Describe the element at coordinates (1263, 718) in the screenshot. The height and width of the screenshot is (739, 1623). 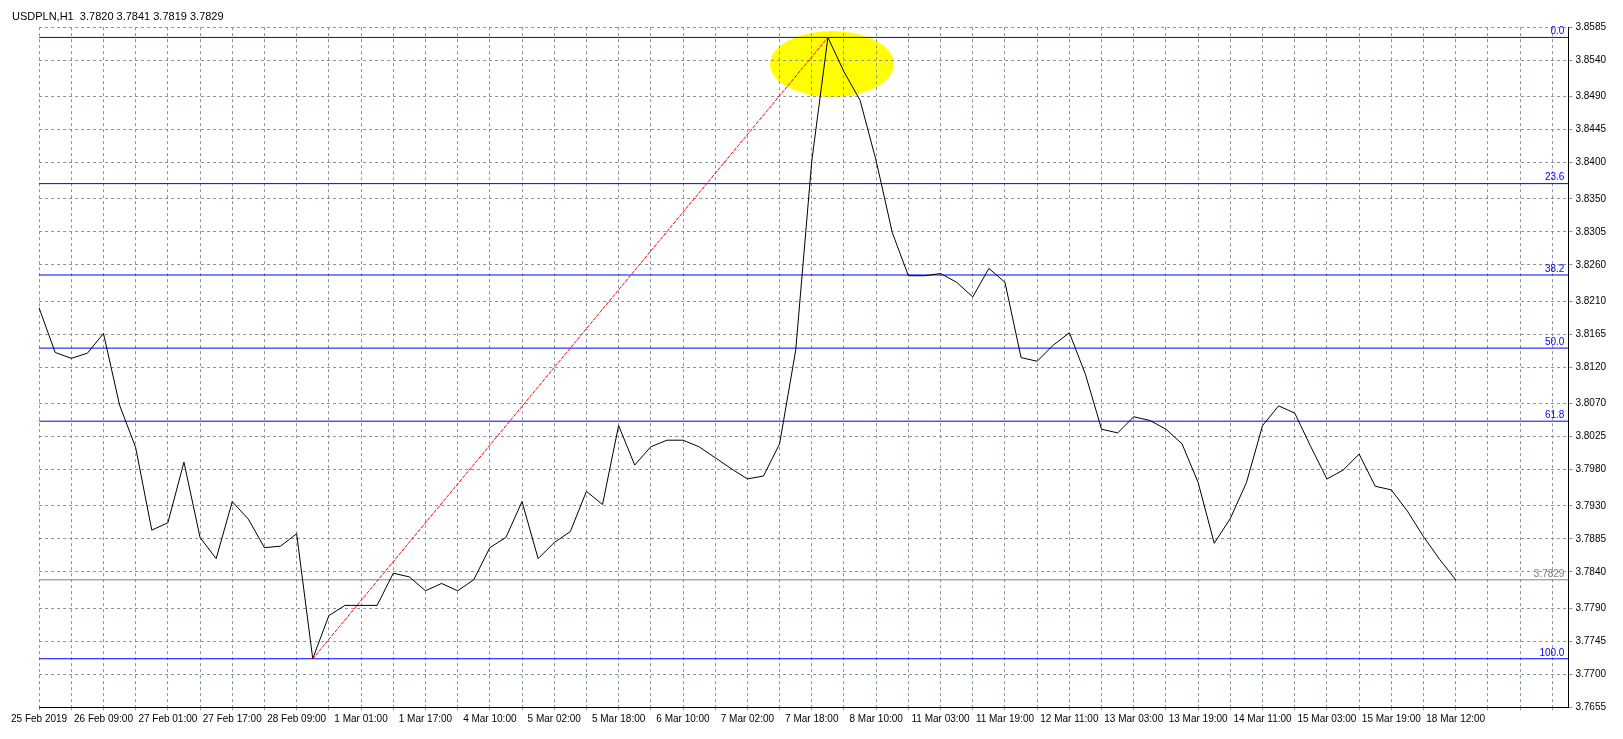
I see `x-tick-label: 14 Mar 11:00` at that location.